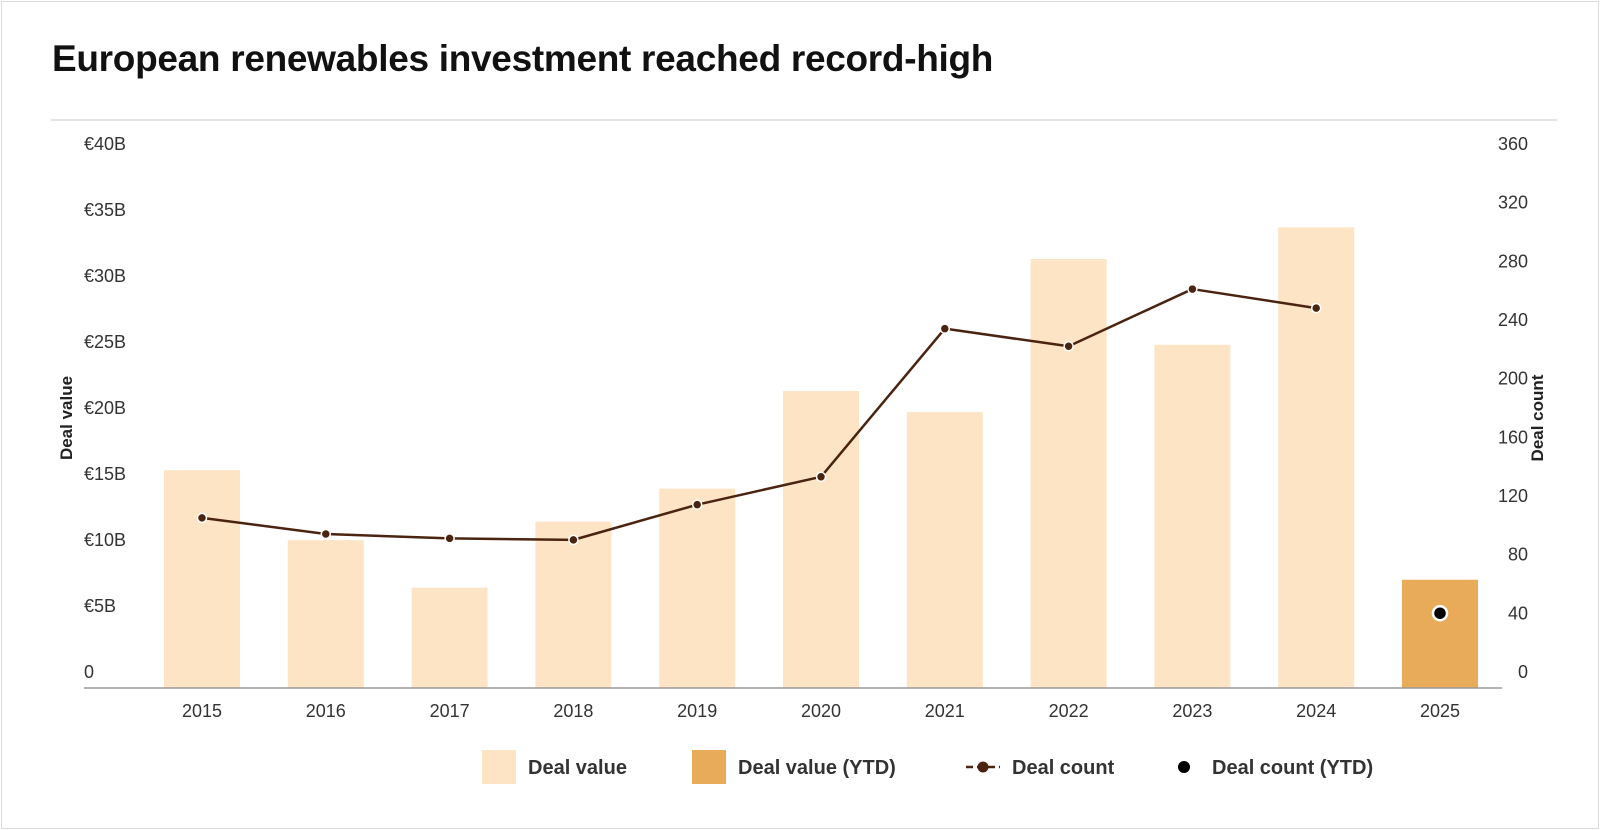 This screenshot has height=830, width=1600. I want to click on right-axis-title: Deal count, so click(1537, 417).